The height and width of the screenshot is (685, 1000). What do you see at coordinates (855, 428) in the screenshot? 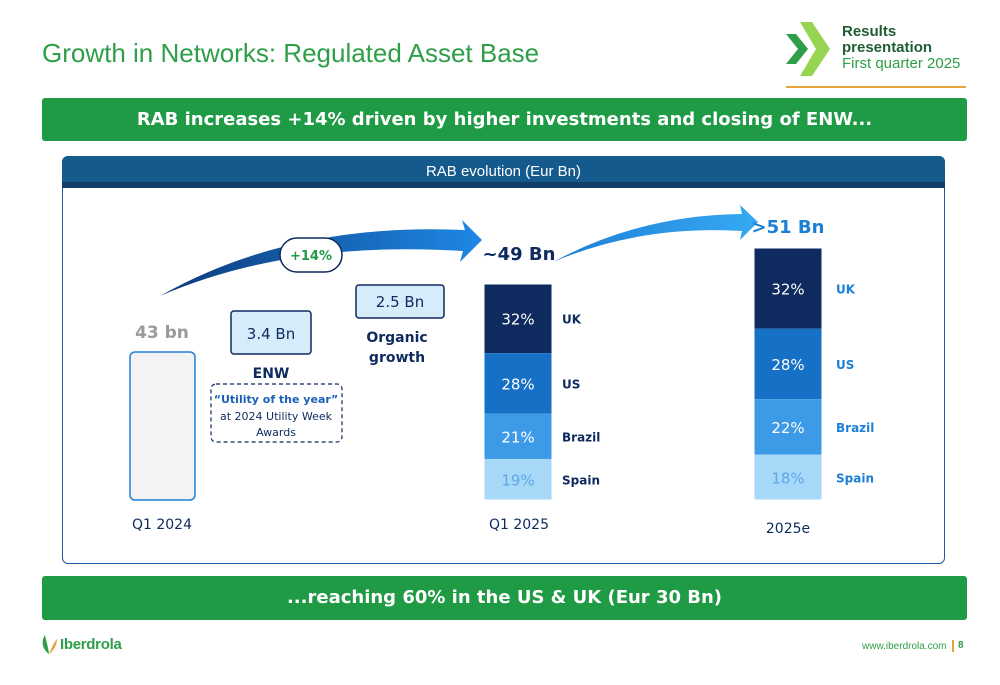
I see `series-label-brazil-2025e: Brazil` at bounding box center [855, 428].